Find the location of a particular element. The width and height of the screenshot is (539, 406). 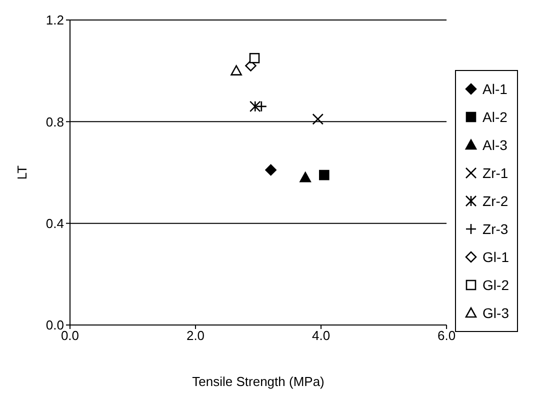

y-tick-label: 0.8 is located at coordinates (55, 122).